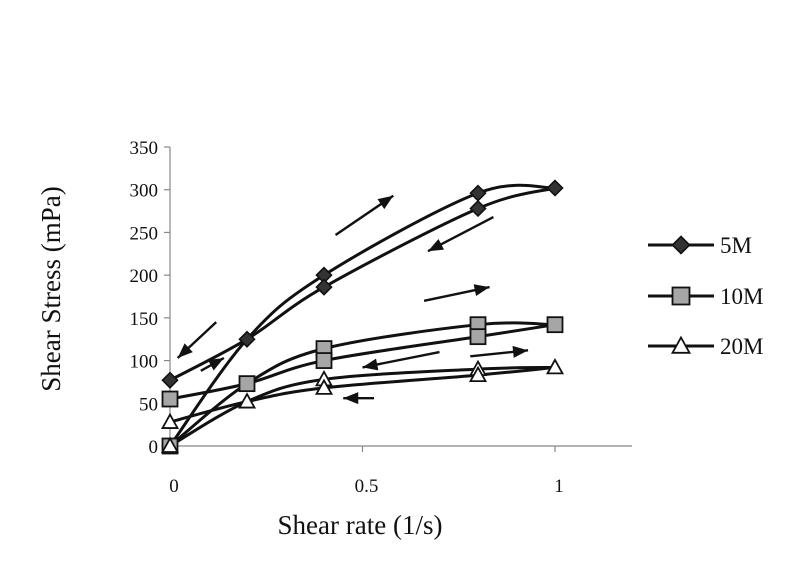 Image resolution: width=800 pixels, height=579 pixels. I want to click on y-tick-label: 300, so click(144, 191).